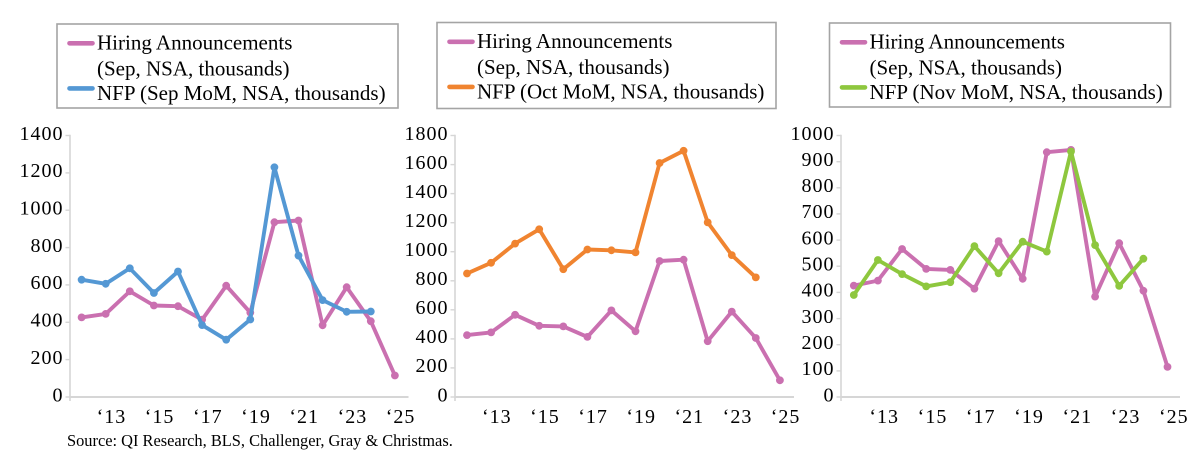 Image resolution: width=1200 pixels, height=463 pixels. Describe the element at coordinates (427, 163) in the screenshot. I see `svg-text: 1600` at that location.